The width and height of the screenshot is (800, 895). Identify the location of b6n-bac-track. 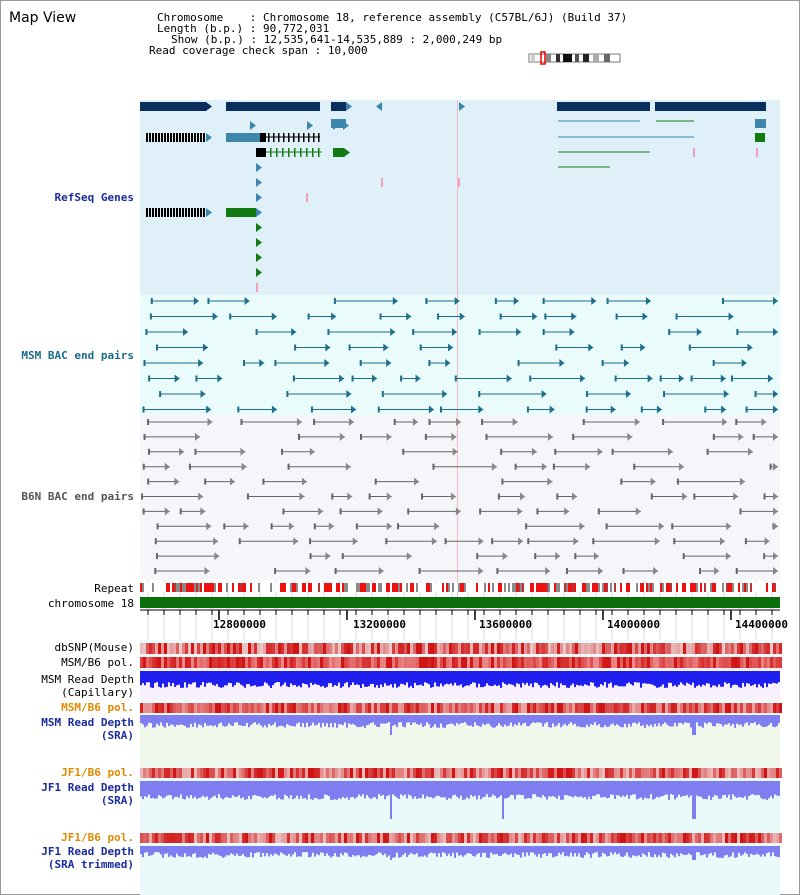
(459, 496).